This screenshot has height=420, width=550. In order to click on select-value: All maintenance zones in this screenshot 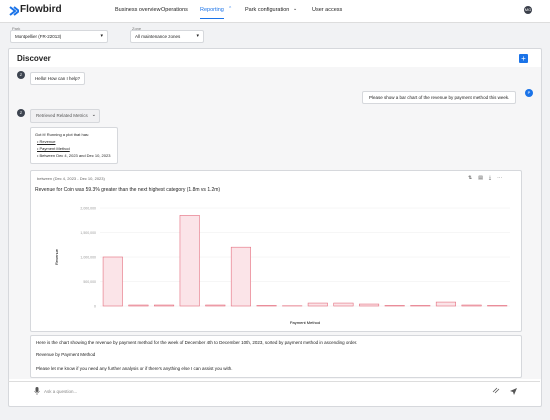, I will do `click(158, 36)`.